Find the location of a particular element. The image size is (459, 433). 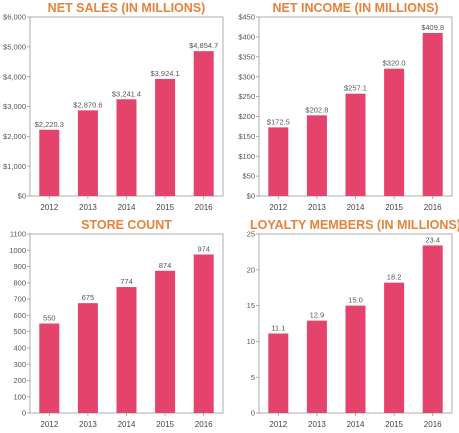

net-sales-xtick-label: 2013 is located at coordinates (88, 207).